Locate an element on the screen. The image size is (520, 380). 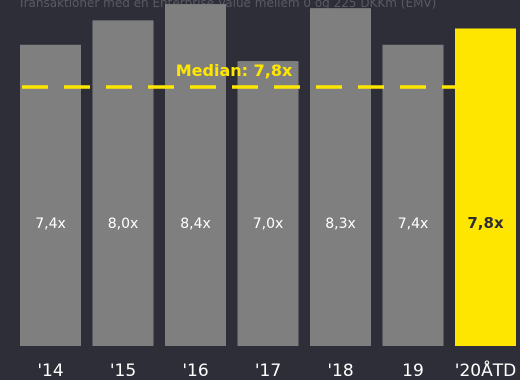
bar-value-label-0: 7,4x is located at coordinates (50, 224).